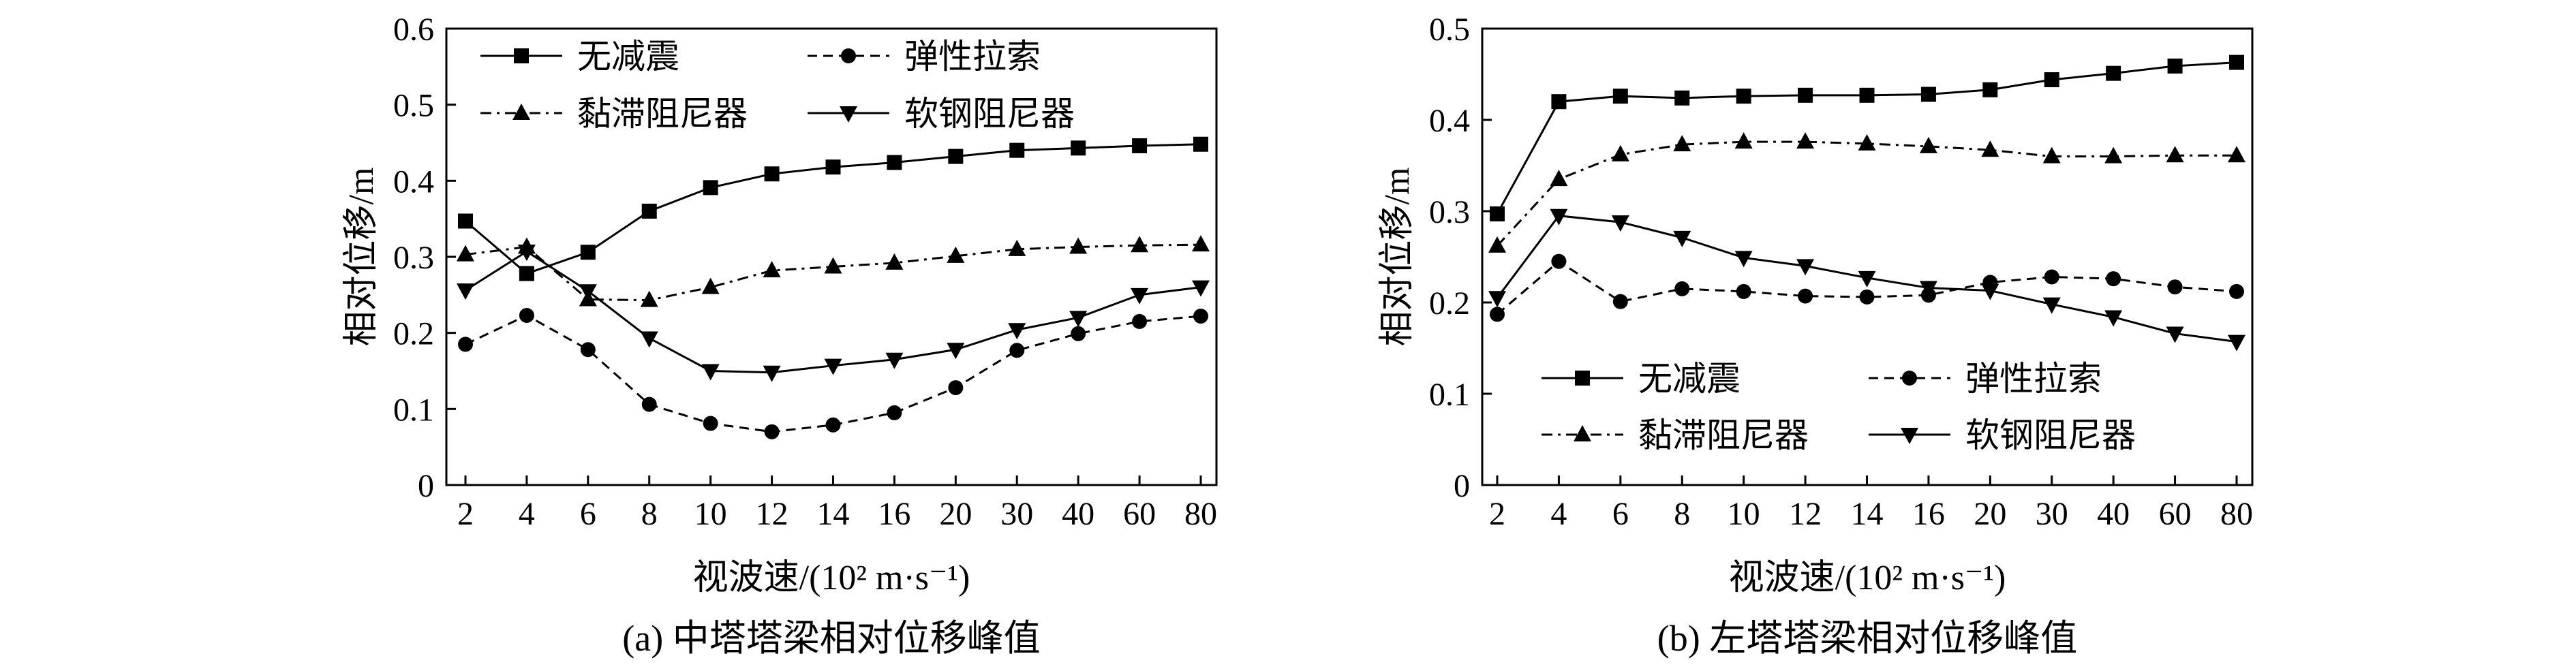 This screenshot has width=2576, height=671. What do you see at coordinates (466, 514) in the screenshot?
I see `x-tick-label: 2` at bounding box center [466, 514].